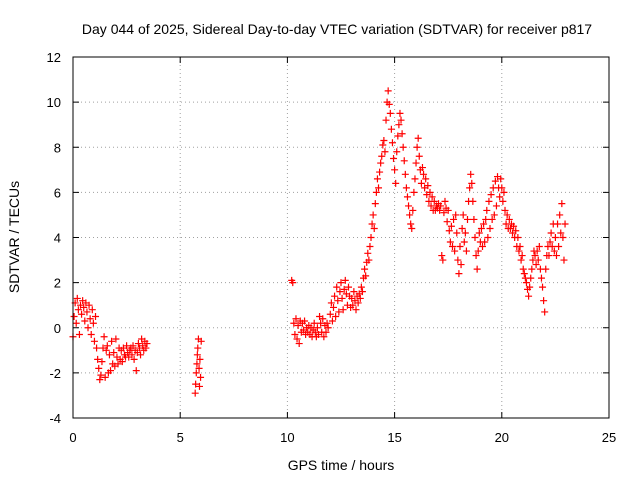  What do you see at coordinates (394, 437) in the screenshot?
I see `x-tick-label: 15` at bounding box center [394, 437].